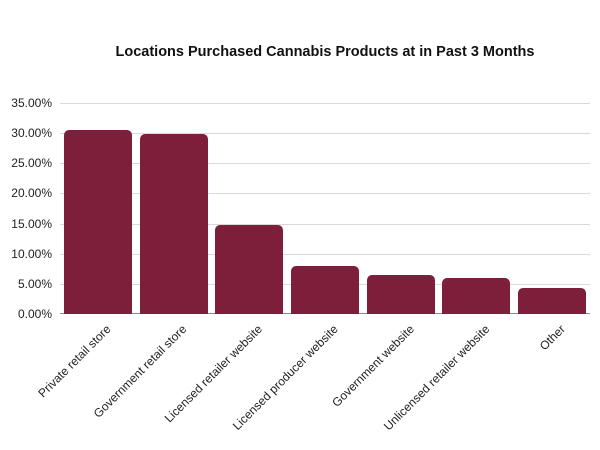 This screenshot has height=450, width=600. Describe the element at coordinates (31, 253) in the screenshot. I see `y-tick-label: 10.00%` at that location.